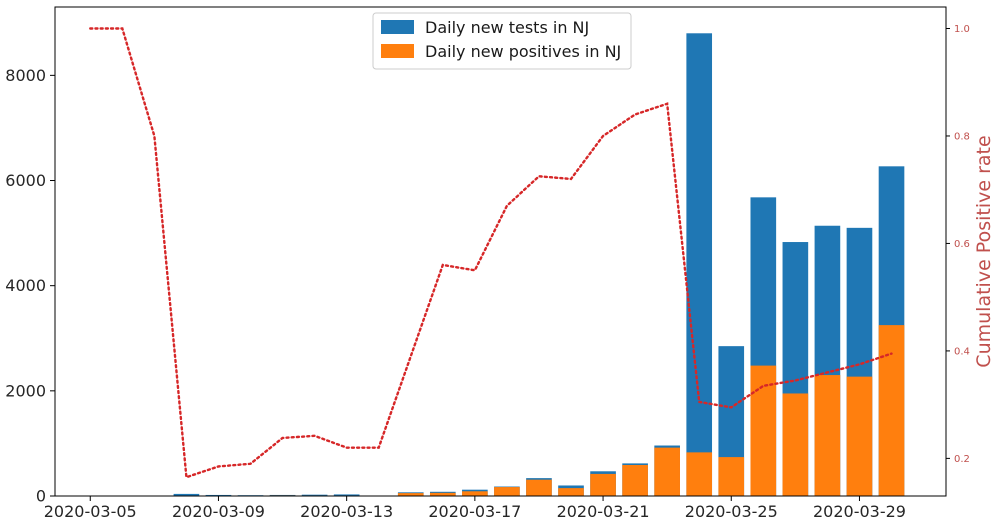 This screenshot has width=999, height=529. What do you see at coordinates (25, 390) in the screenshot?
I see `ytick-label-2000: 2000` at bounding box center [25, 390].